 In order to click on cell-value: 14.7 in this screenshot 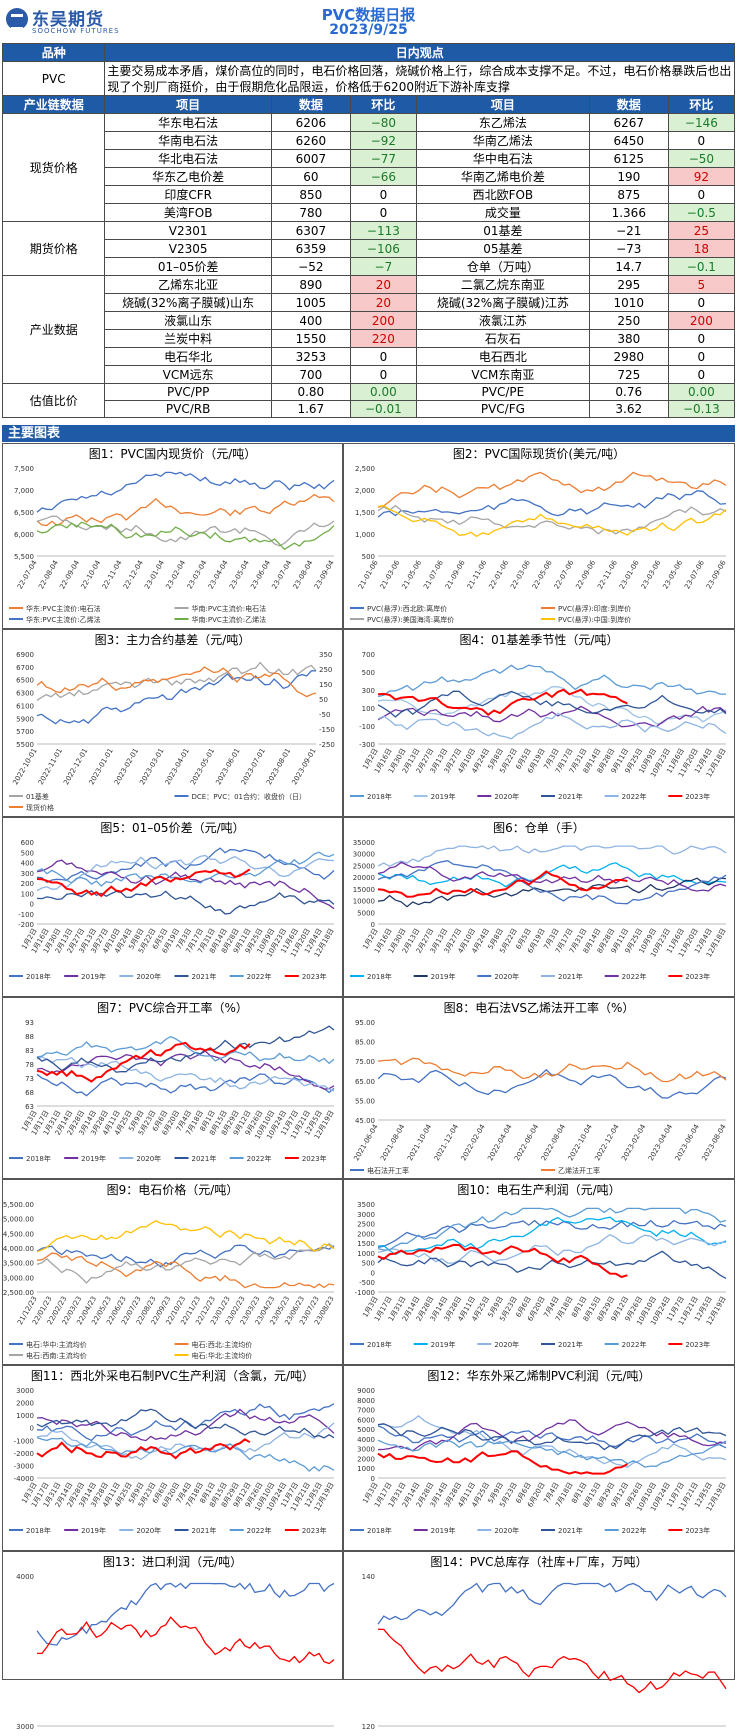, I will do `click(628, 266)`.